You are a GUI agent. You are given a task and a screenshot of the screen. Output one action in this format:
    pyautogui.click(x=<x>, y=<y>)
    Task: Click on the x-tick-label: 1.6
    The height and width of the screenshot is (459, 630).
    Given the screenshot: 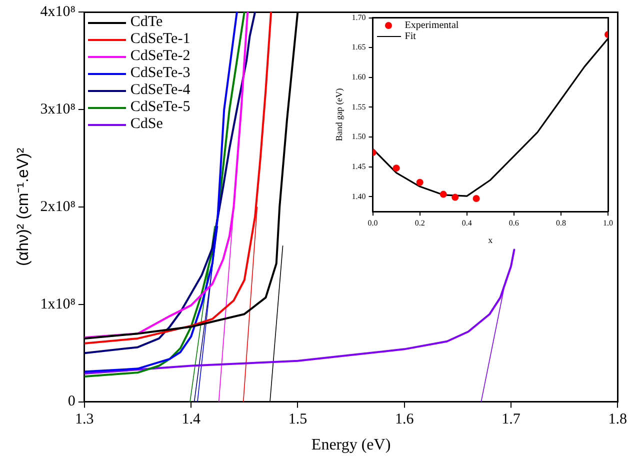 What is the action you would take?
    pyautogui.click(x=404, y=420)
    